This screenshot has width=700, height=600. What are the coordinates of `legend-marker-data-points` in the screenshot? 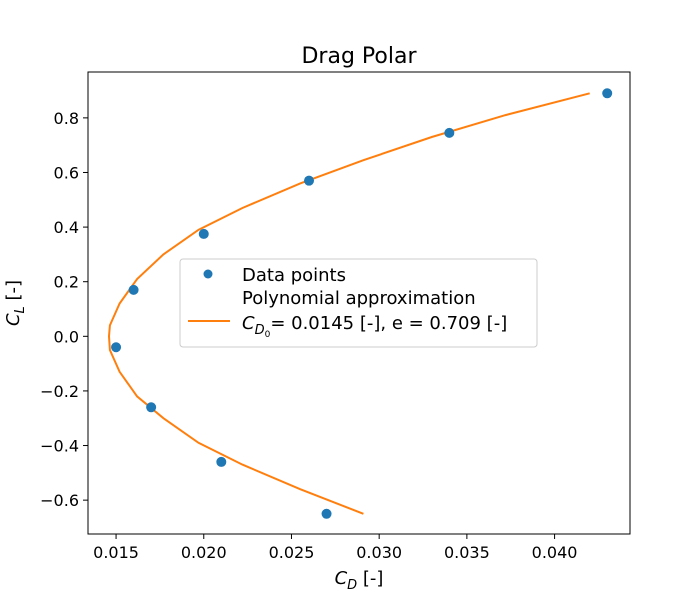 It's located at (208, 274).